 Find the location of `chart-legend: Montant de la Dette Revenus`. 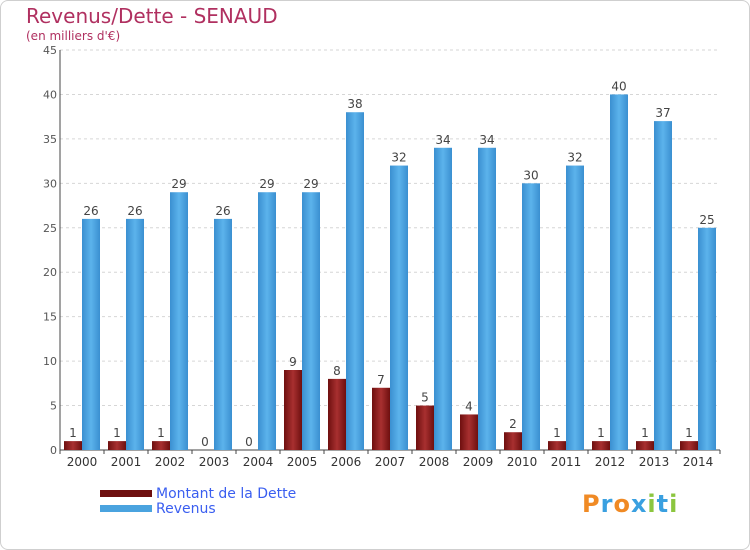

chart-legend: Montant de la Dette Revenus is located at coordinates (198, 501).